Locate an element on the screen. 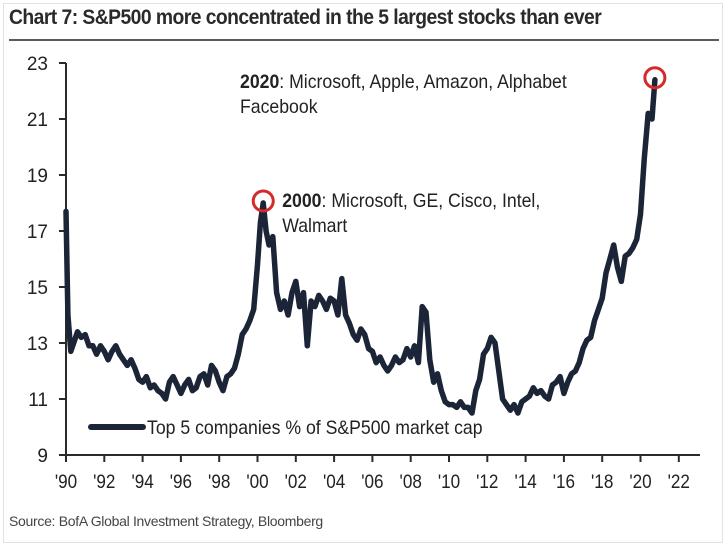 The height and width of the screenshot is (548, 728). x-tick-label: '00 is located at coordinates (257, 481).